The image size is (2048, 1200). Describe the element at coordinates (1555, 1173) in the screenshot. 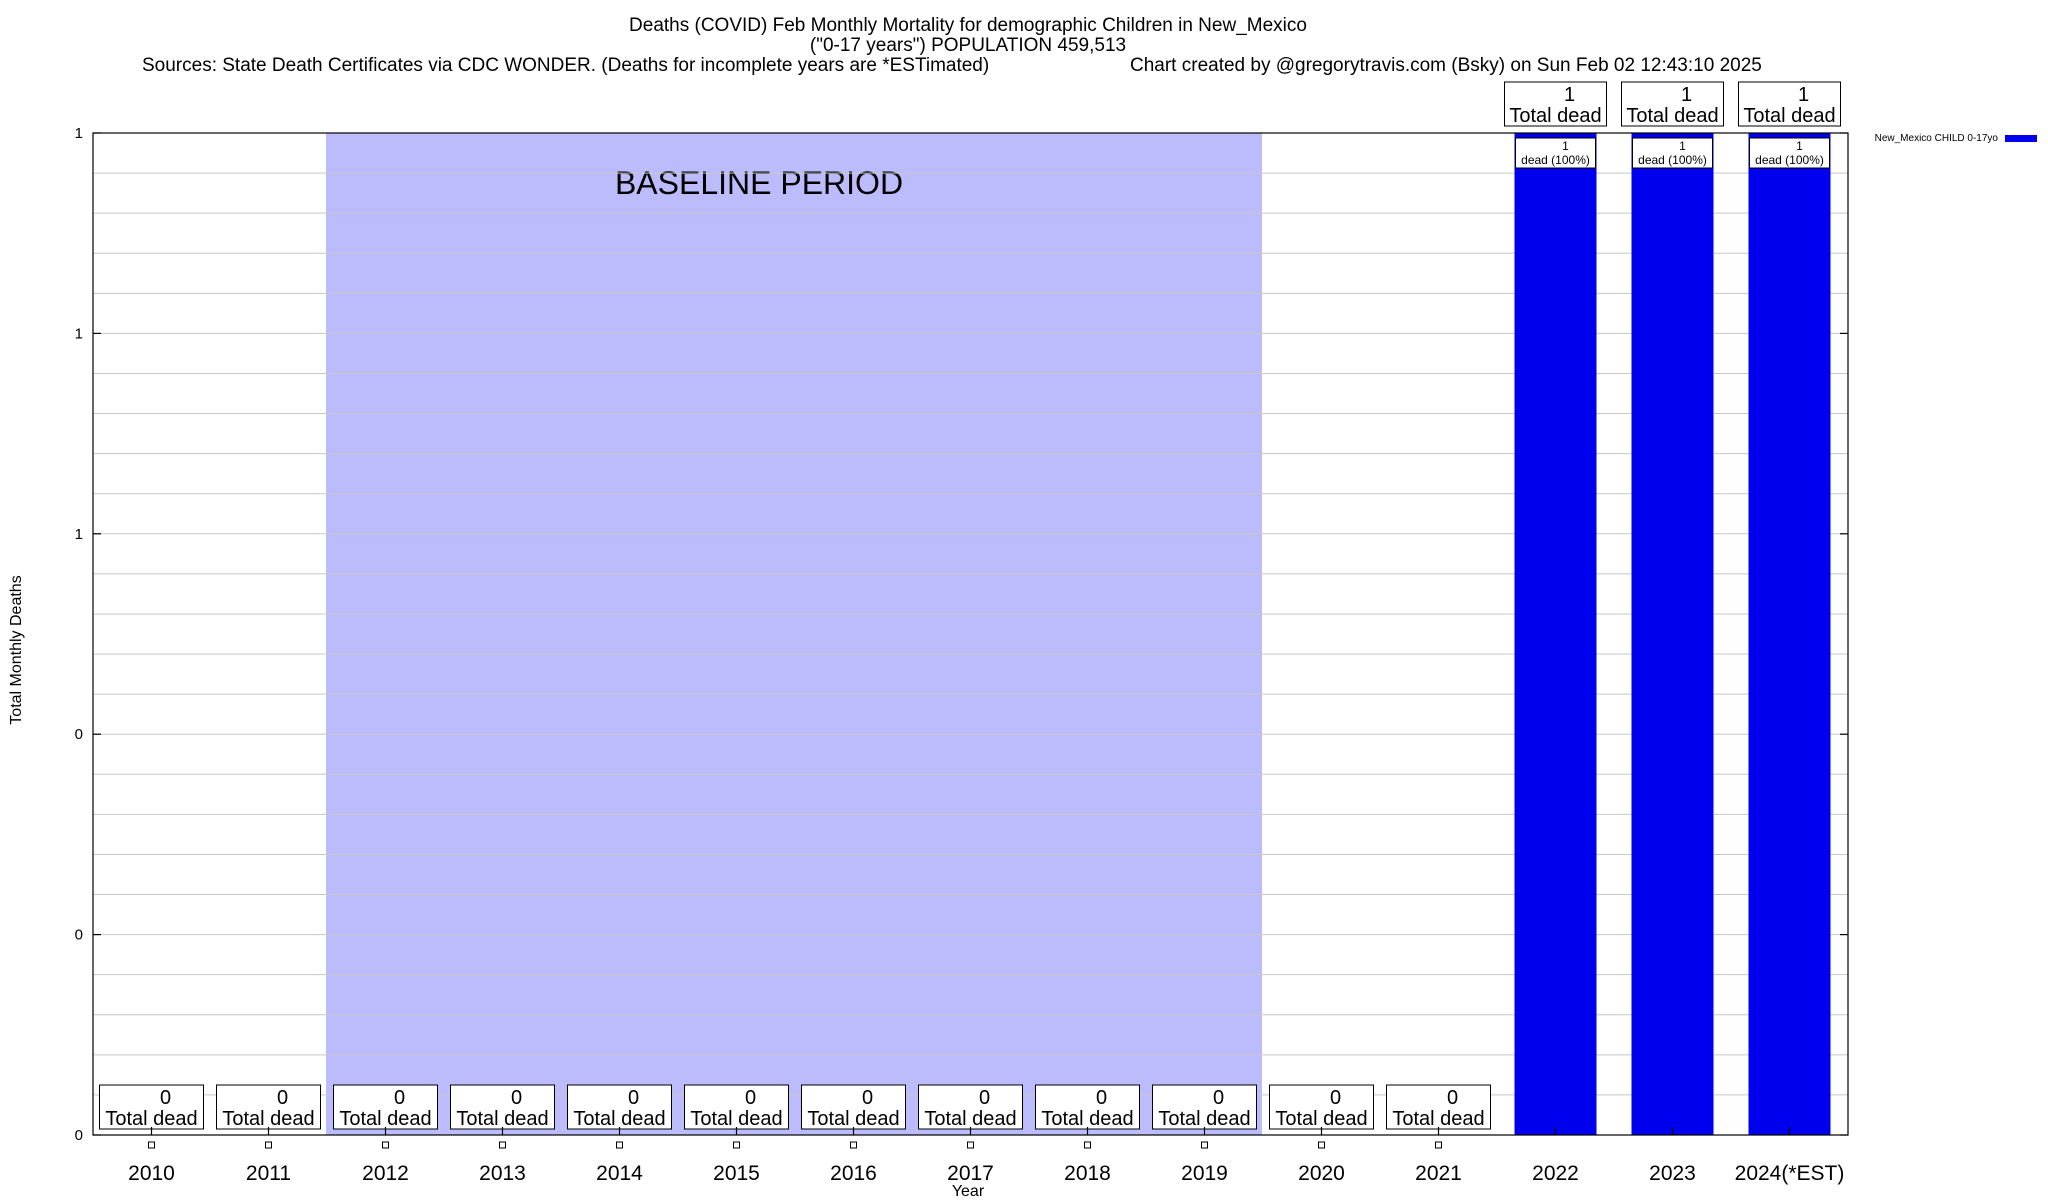

I see `x-tick-label: 2022` at that location.